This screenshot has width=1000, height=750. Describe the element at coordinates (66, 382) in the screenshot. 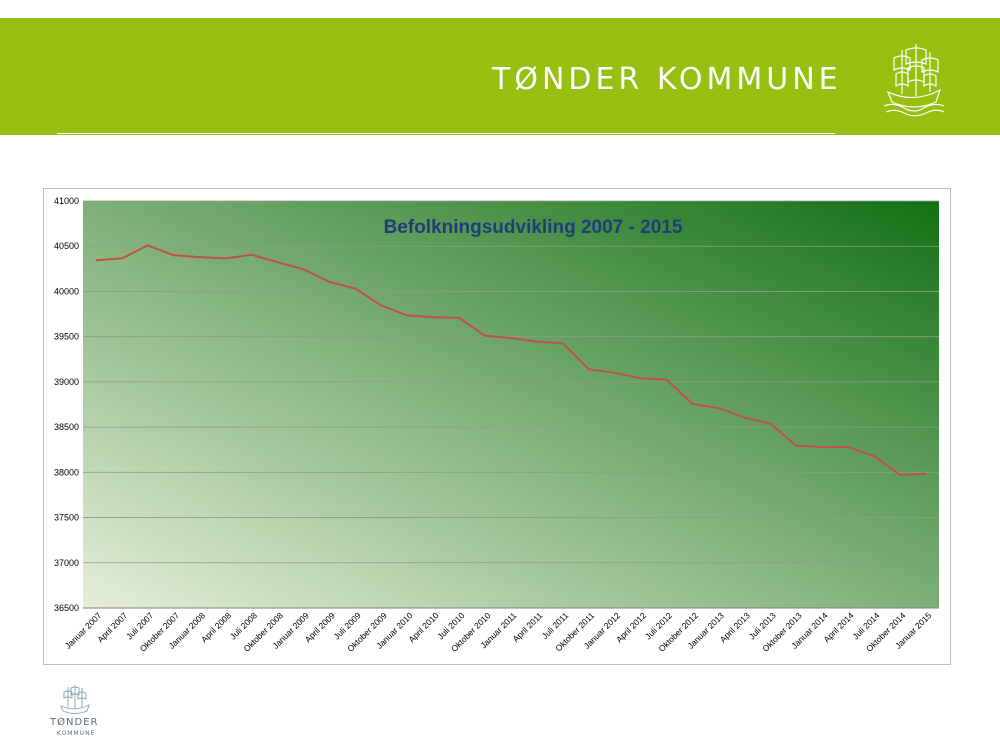

I see `y-tick-label: 39000` at that location.